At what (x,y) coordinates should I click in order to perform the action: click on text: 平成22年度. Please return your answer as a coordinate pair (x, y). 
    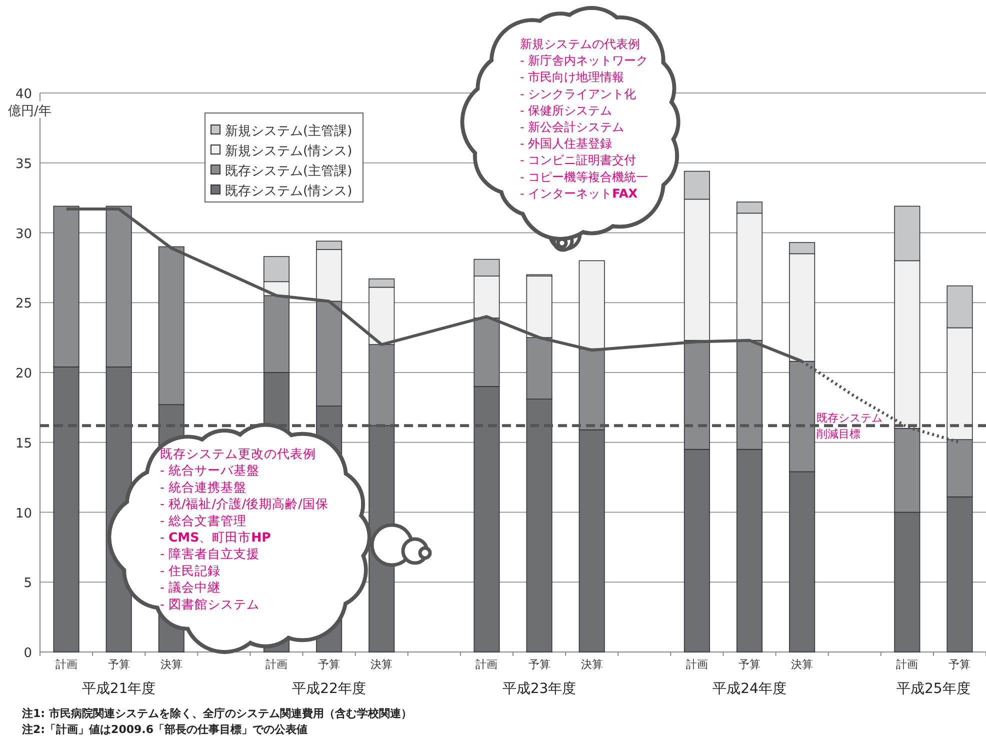
    Looking at the image, I should click on (329, 689).